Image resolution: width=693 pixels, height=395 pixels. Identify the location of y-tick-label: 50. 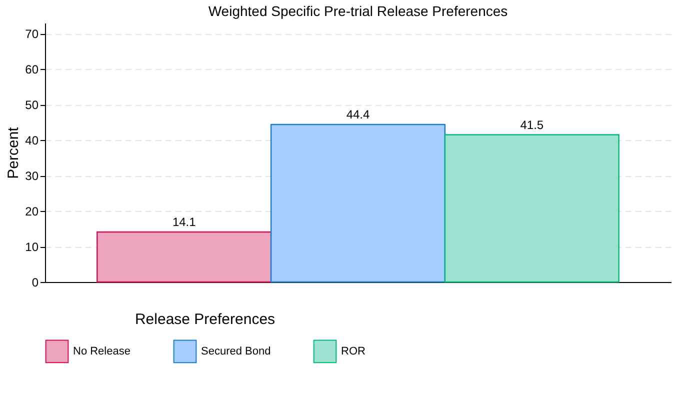
(32, 105).